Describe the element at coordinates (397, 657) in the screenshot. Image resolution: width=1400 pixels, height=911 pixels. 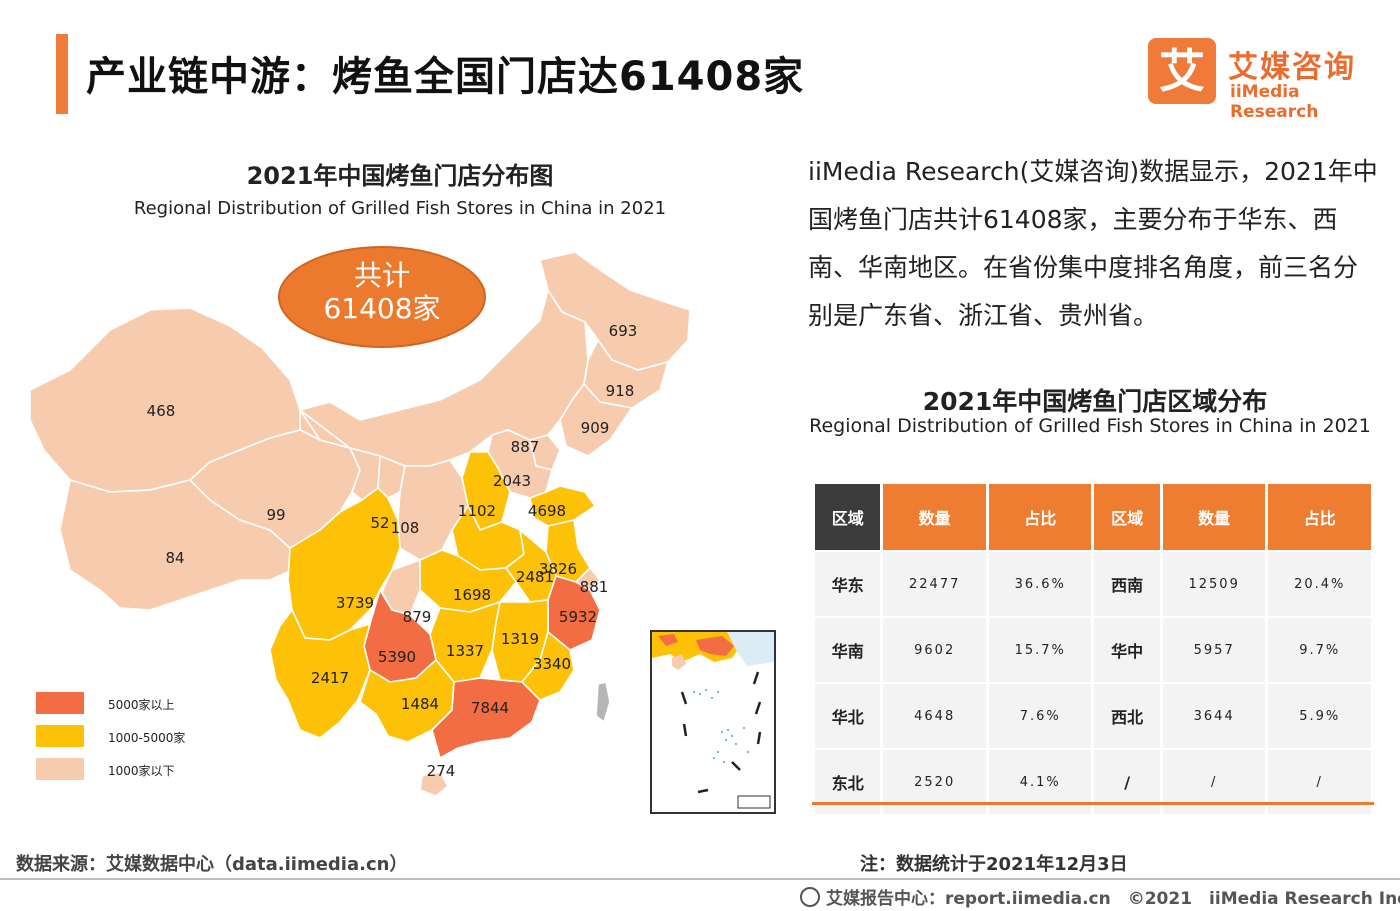
I see `province-value-guizhou: 5390` at that location.